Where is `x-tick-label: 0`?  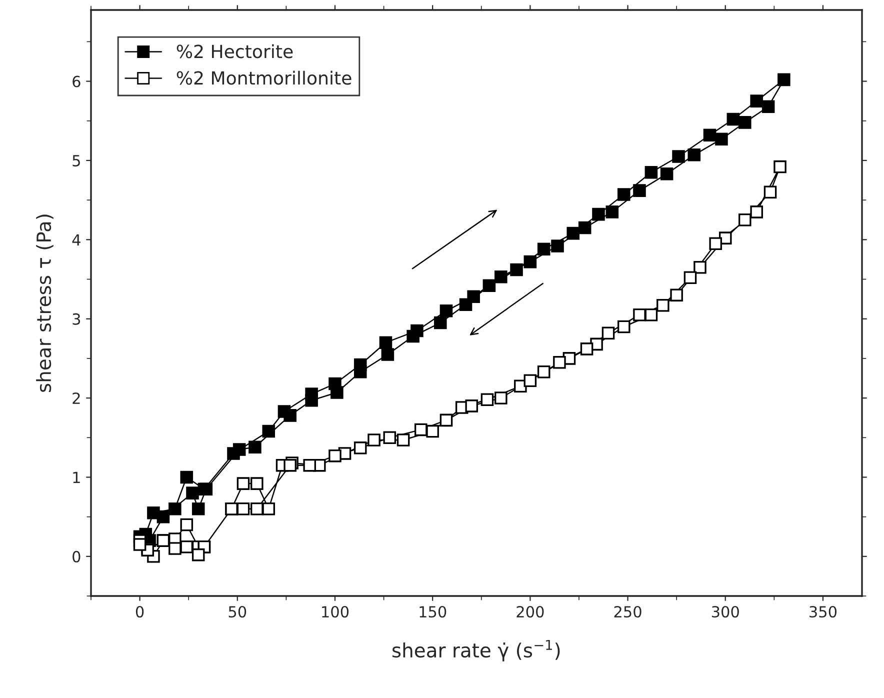
x-tick-label: 0 is located at coordinates (140, 612).